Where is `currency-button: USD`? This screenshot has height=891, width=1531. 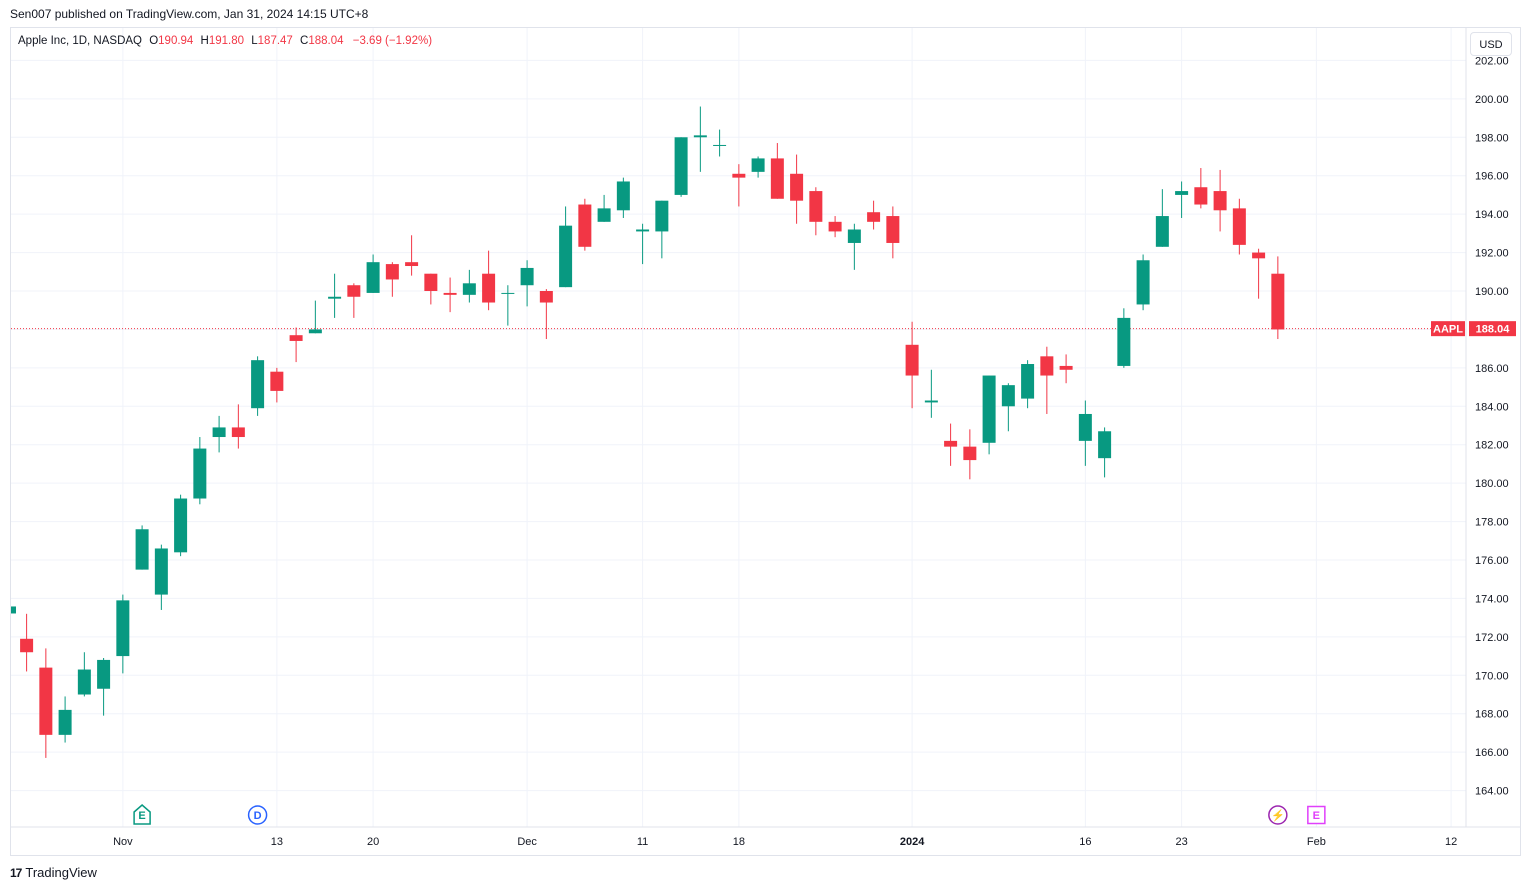
currency-button: USD is located at coordinates (1491, 44).